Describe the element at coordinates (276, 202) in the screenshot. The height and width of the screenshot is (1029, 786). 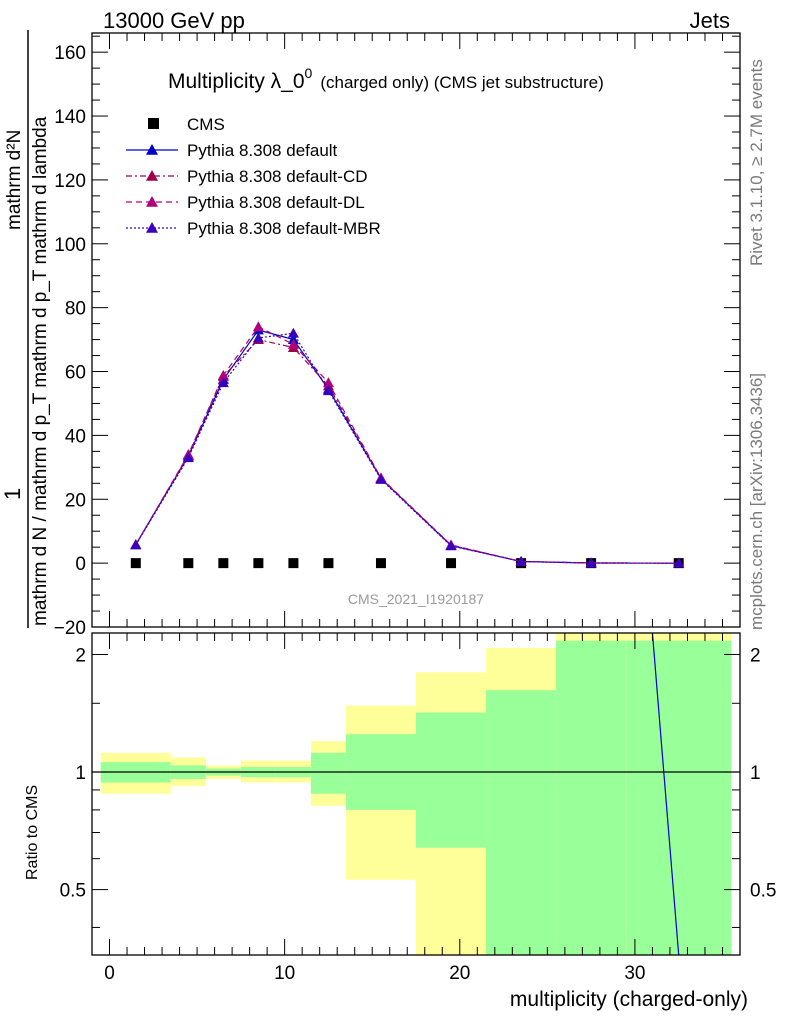
I see `legend-label: Pythia 8.308 default-DL` at that location.